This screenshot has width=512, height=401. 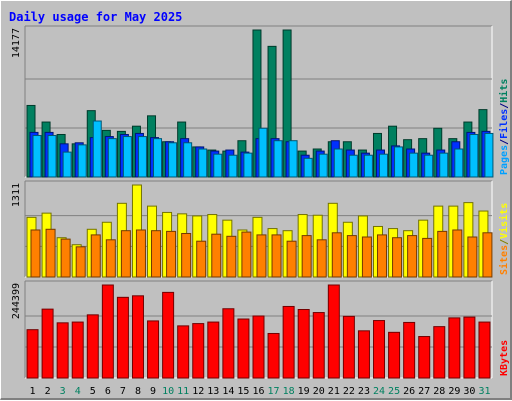 I want to click on chart-title: Daily usage for May 2025, so click(x=95, y=17).